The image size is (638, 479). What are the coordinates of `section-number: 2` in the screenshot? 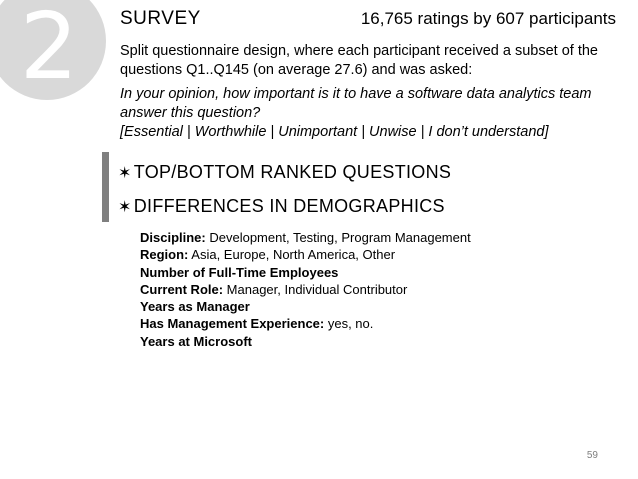 It's located at (49, 50).